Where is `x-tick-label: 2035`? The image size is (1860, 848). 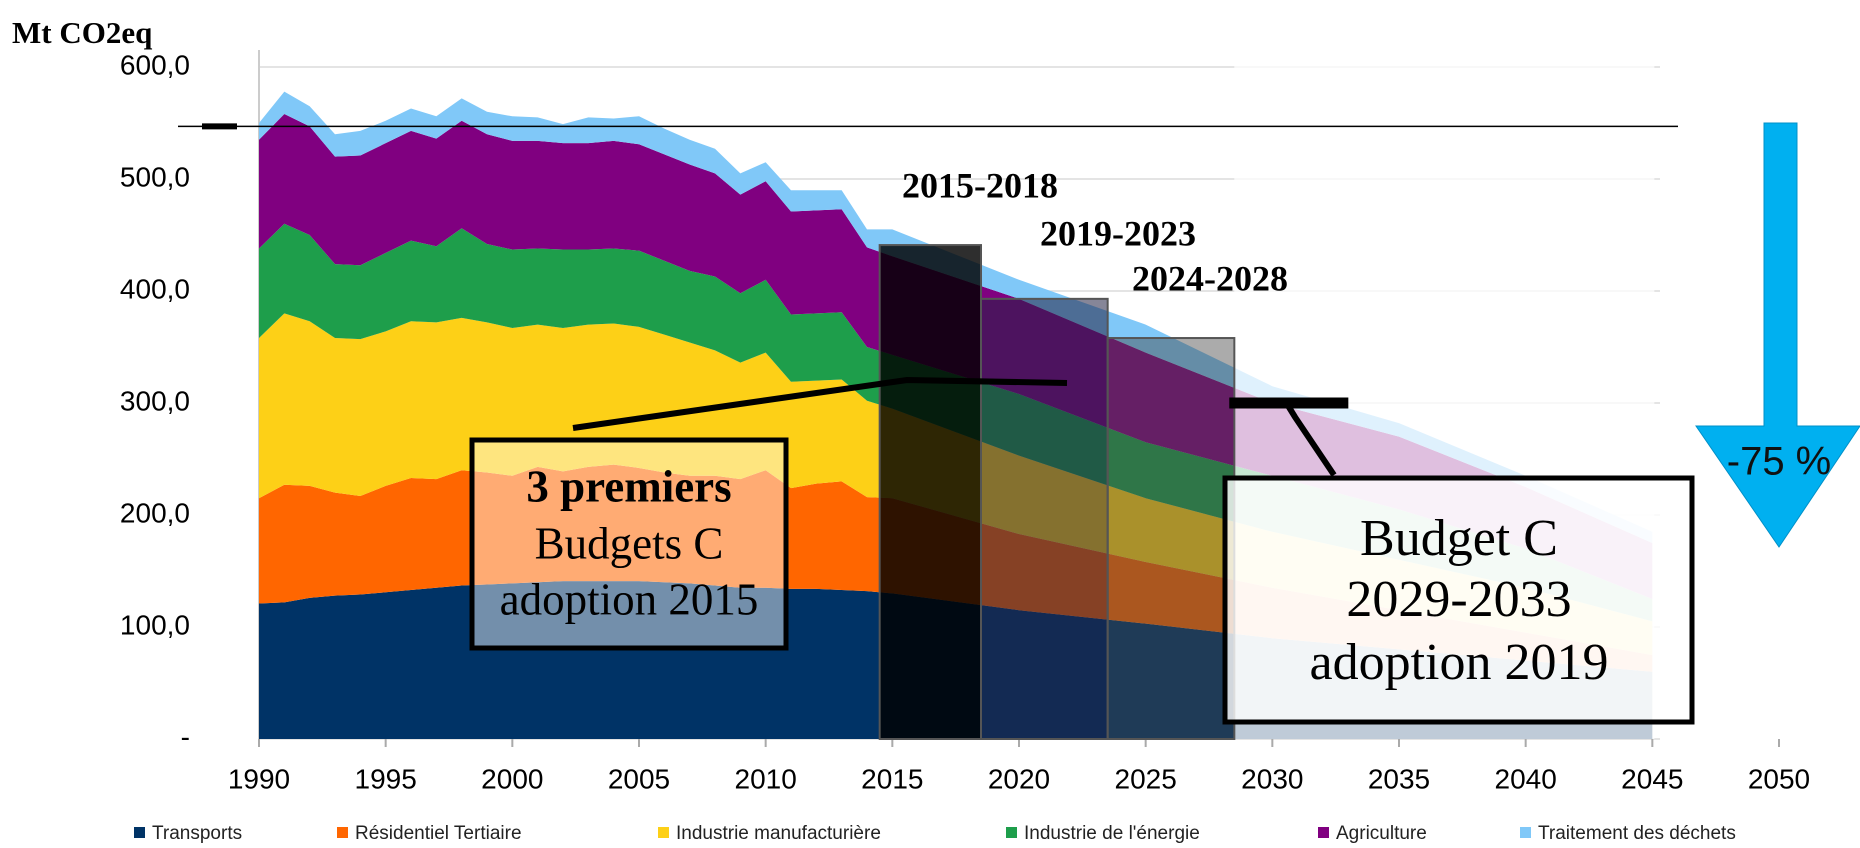 x-tick-label: 2035 is located at coordinates (1399, 778).